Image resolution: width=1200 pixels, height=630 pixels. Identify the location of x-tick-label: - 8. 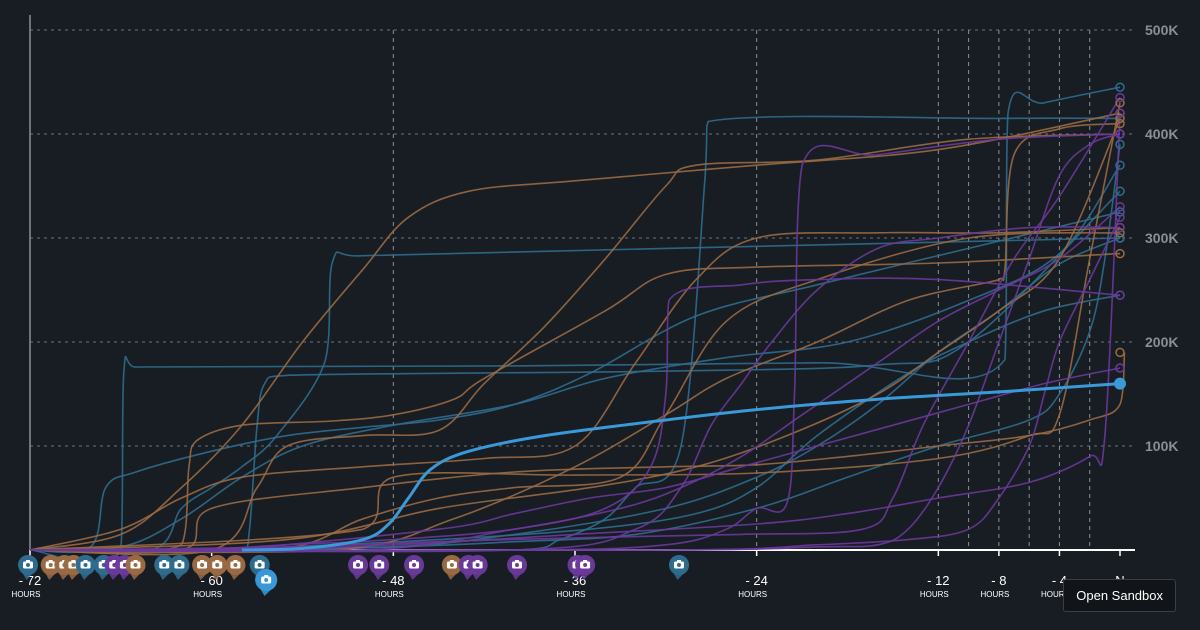
(998, 580).